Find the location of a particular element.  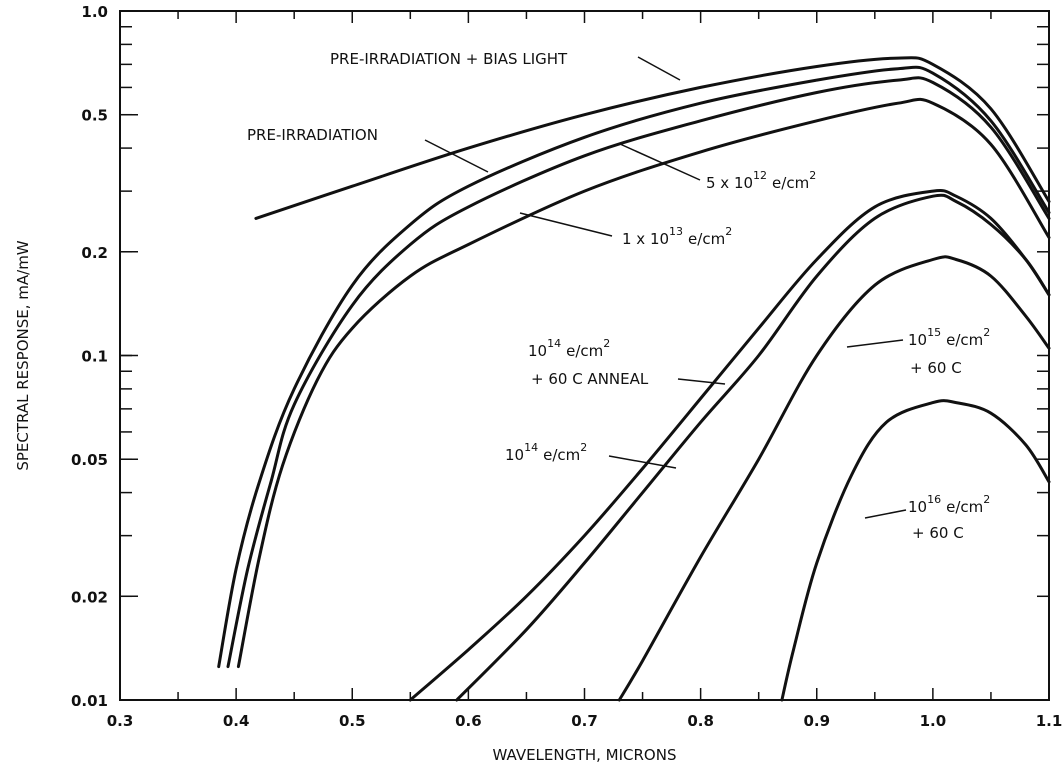

label-1e16-base: 10 is located at coordinates (917, 507).